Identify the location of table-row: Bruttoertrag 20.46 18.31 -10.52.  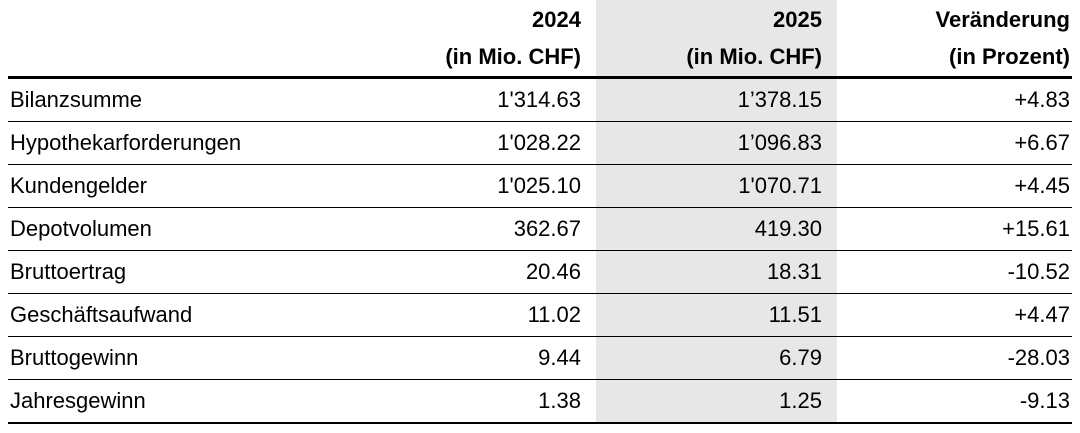
(540, 272).